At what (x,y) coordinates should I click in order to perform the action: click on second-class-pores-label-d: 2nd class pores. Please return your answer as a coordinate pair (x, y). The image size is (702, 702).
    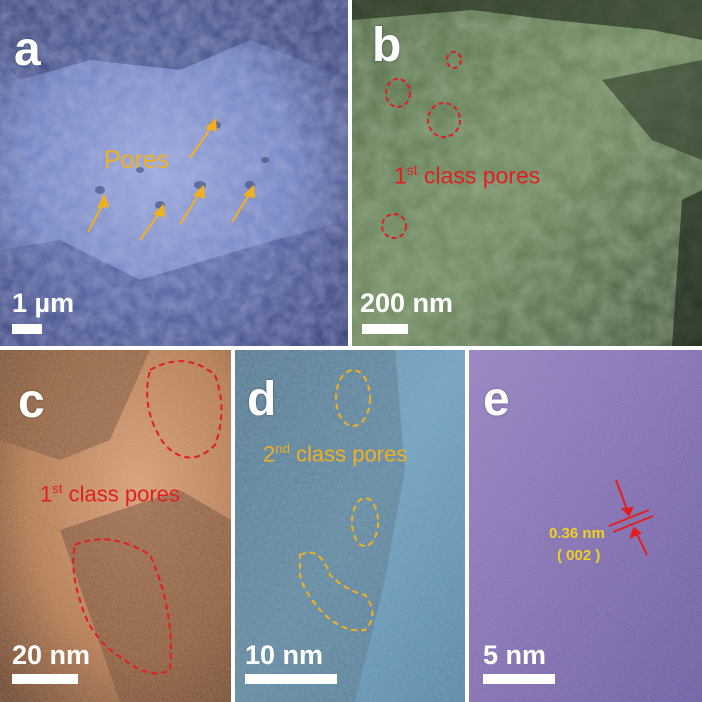
    Looking at the image, I should click on (335, 454).